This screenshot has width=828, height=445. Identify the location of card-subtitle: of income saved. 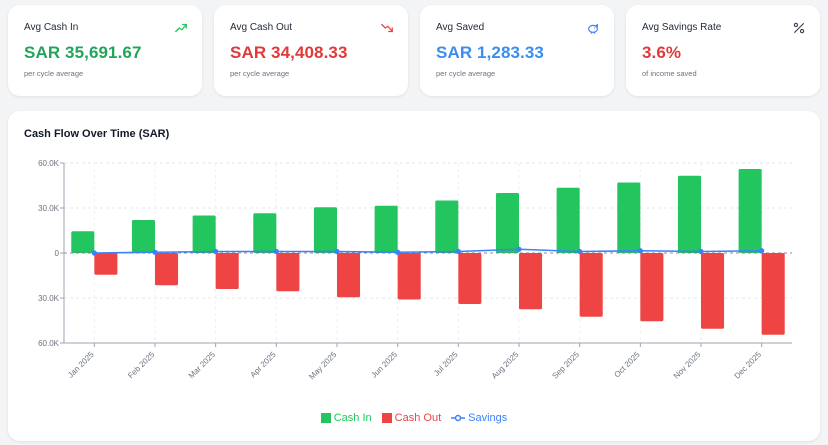
(669, 73).